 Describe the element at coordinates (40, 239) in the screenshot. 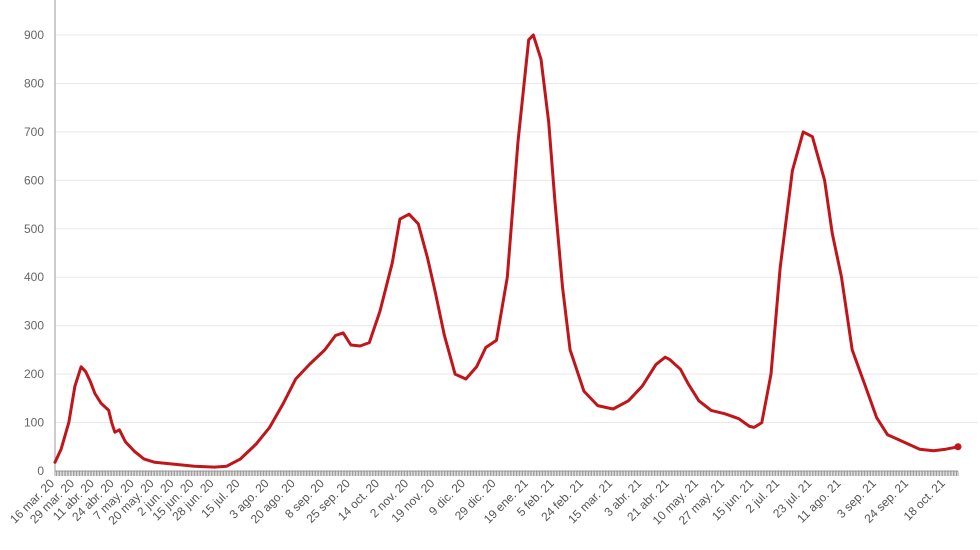

I see `y-axis: 0 100 200 300 400 500 600 700 800 900` at that location.